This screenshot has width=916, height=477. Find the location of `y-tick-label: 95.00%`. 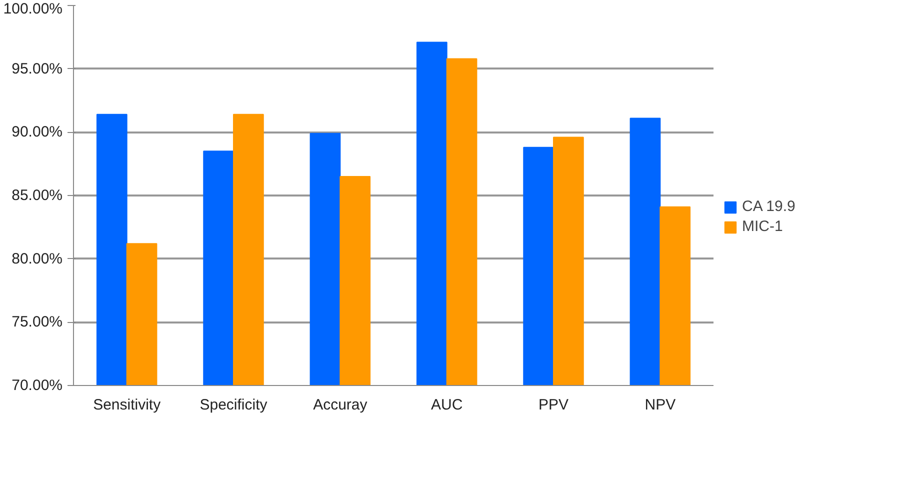

y-tick-label: 95.00% is located at coordinates (37, 69).